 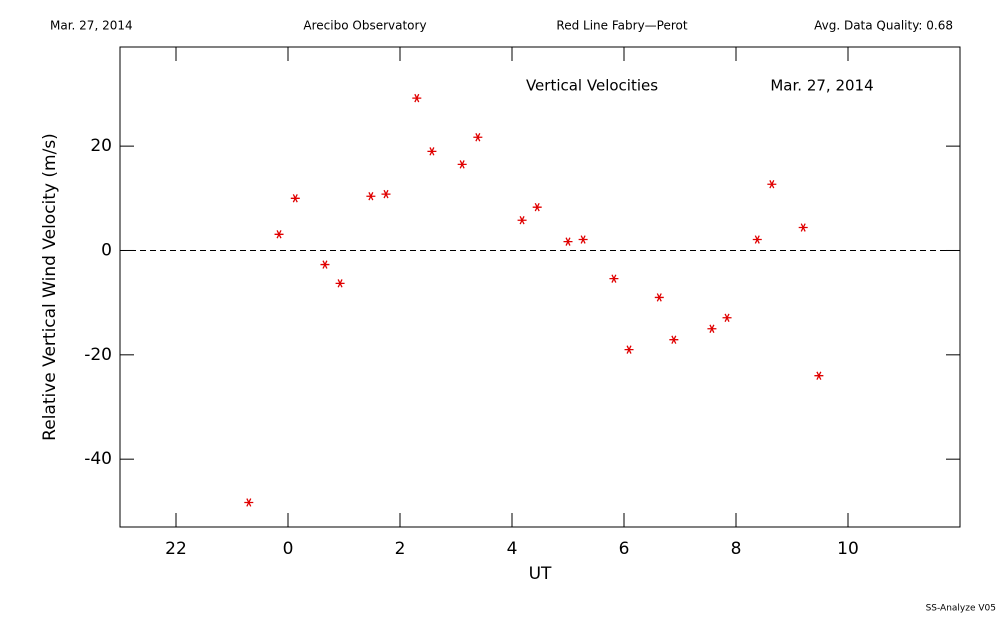 I want to click on x-tick-label: 0, so click(x=288, y=549).